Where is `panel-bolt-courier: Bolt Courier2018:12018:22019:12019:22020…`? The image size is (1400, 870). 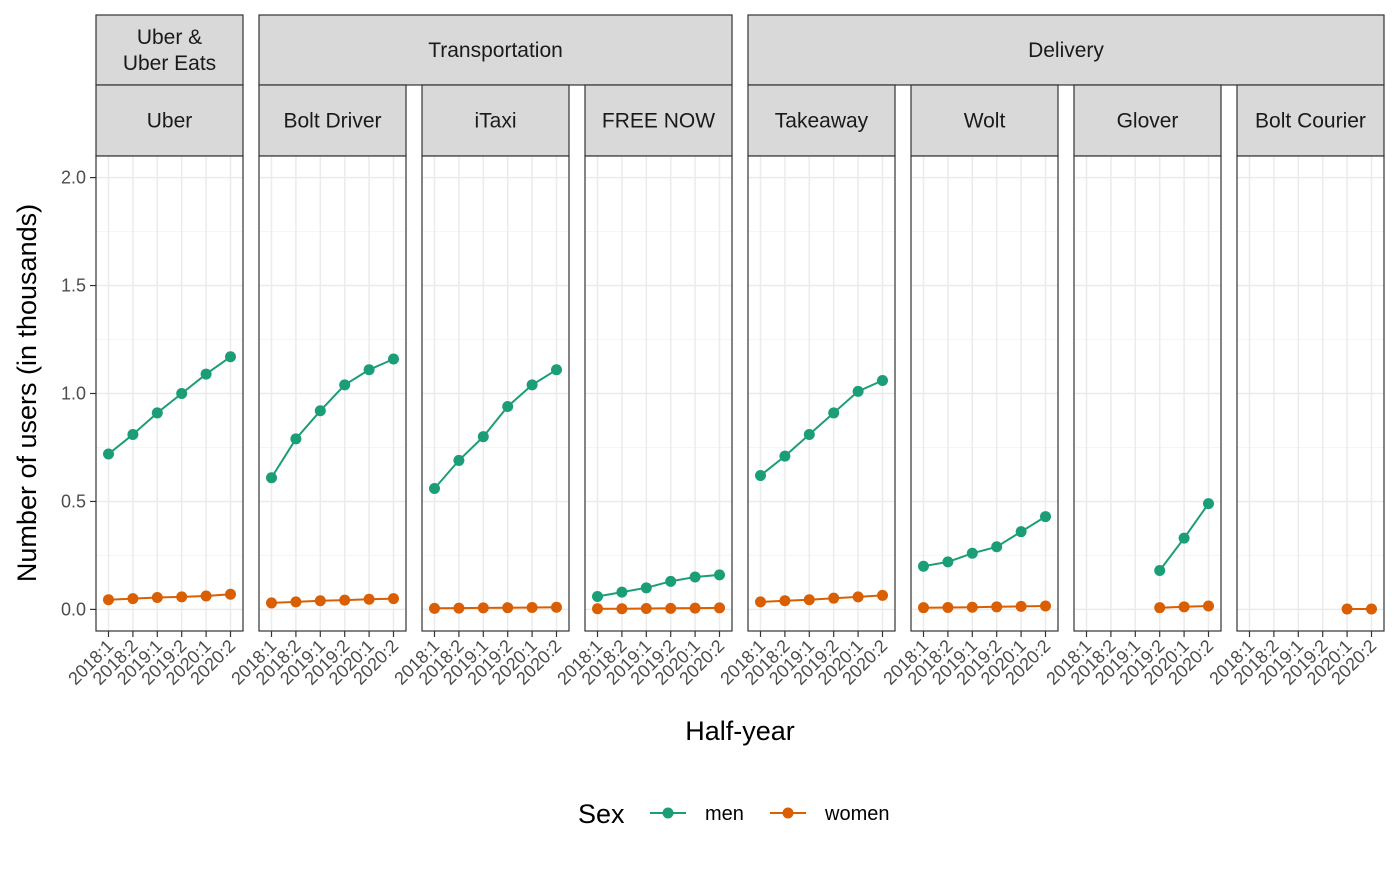
panel-bolt-courier: Bolt Courier2018:12018:22019:12019:22020… is located at coordinates (1295, 386).